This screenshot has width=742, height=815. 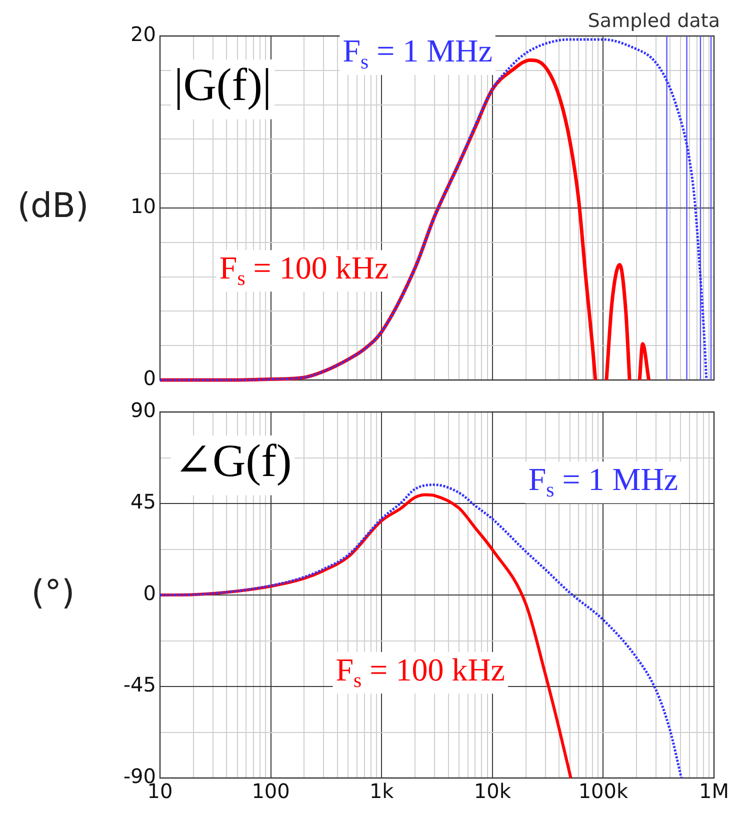 I want to click on x-tick-label: 1k, so click(x=381, y=791).